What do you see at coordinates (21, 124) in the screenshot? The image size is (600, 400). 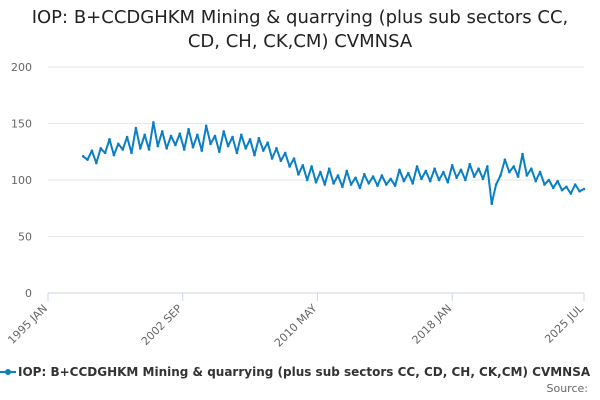 I see `y-tick-label-150: 150` at bounding box center [21, 124].